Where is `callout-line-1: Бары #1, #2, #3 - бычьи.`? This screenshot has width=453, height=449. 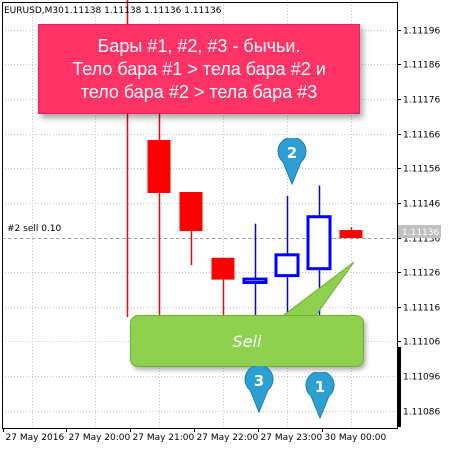
callout-line-1: Бары #1, #2, #3 - бычьи. is located at coordinates (199, 45).